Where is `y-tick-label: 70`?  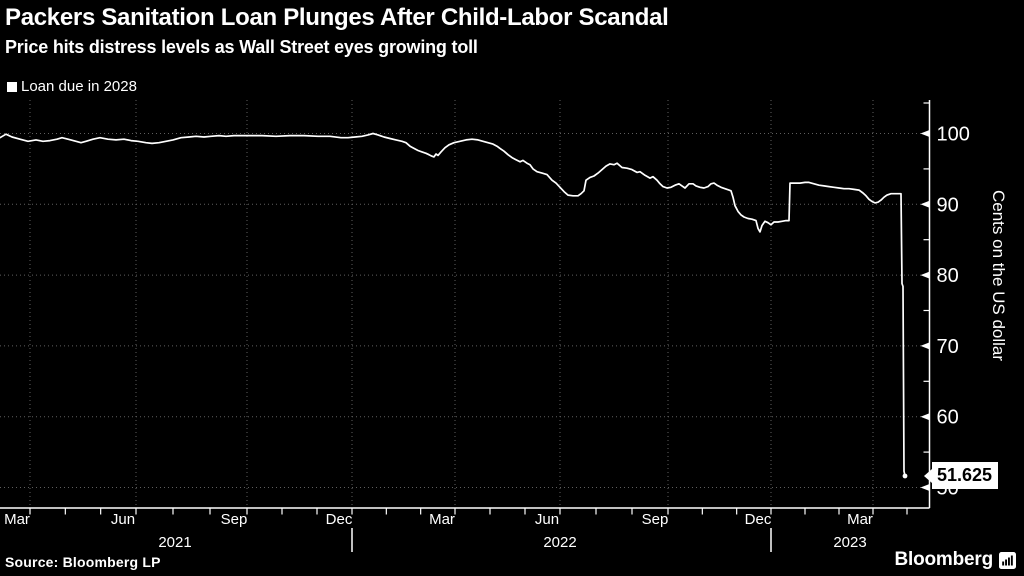
y-tick-label: 70 is located at coordinates (948, 347).